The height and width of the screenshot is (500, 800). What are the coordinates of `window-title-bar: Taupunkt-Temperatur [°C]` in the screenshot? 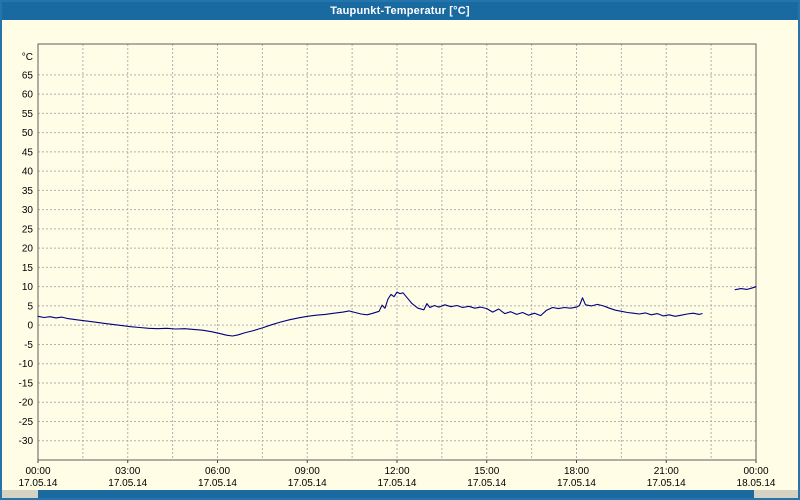 It's located at (400, 11).